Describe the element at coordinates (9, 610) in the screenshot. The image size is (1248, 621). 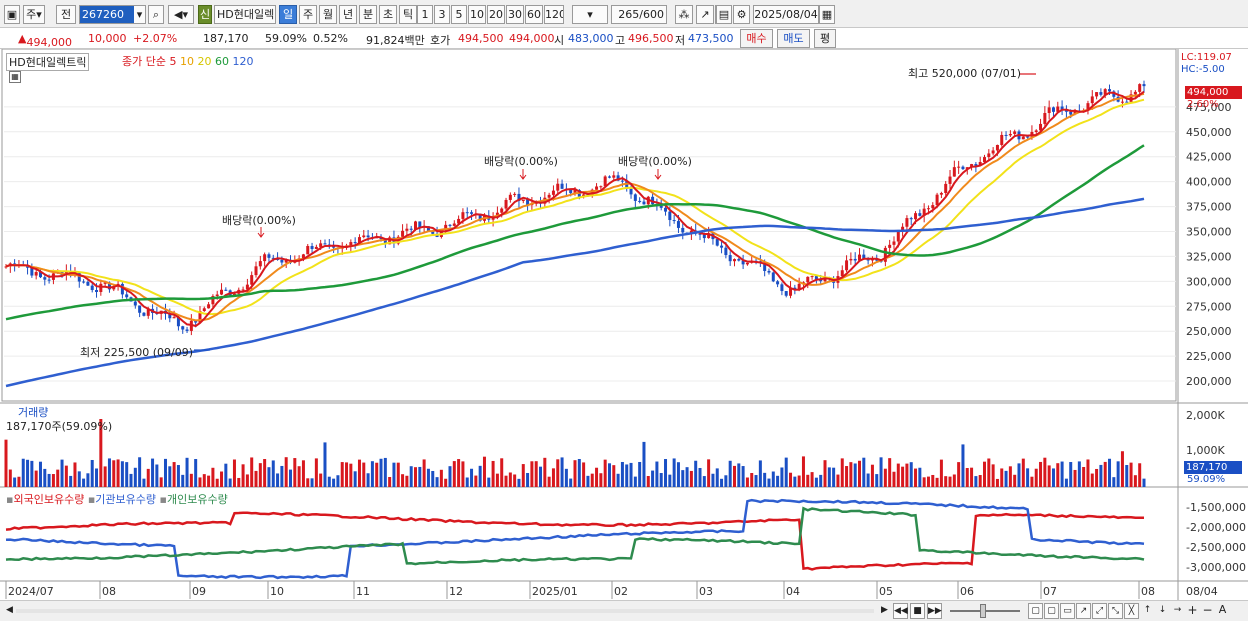
I see `scroll-left-icon: ◀` at that location.